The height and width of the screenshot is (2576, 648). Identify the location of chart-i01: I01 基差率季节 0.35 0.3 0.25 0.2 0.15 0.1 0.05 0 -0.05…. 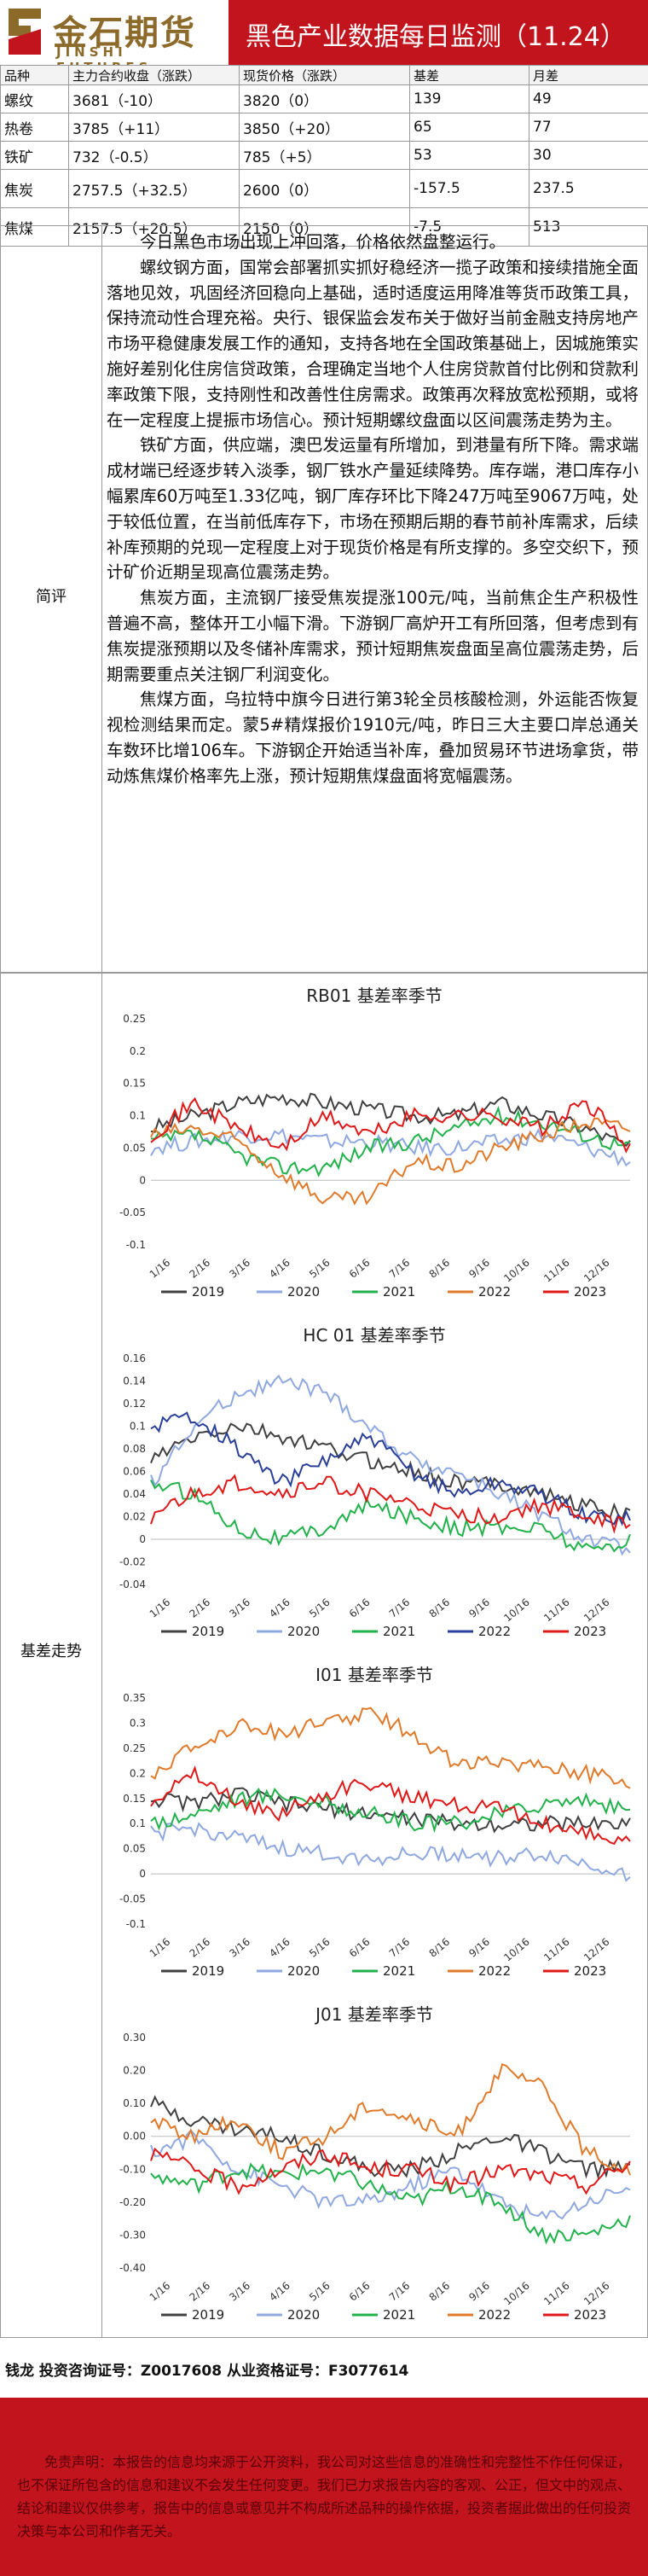
(375, 1822).